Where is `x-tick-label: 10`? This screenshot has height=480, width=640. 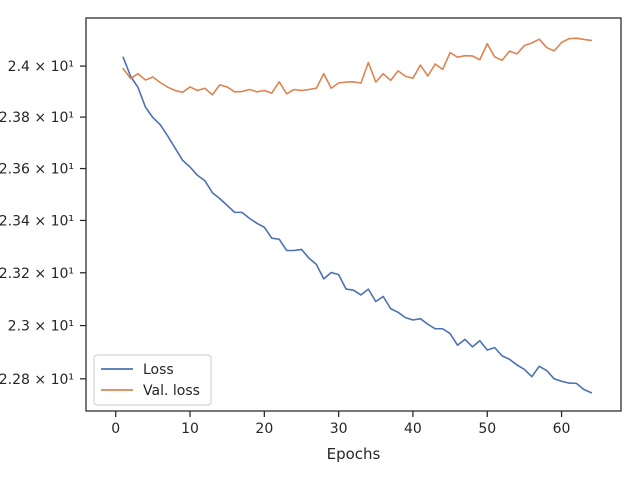 x-tick-label: 10 is located at coordinates (190, 429).